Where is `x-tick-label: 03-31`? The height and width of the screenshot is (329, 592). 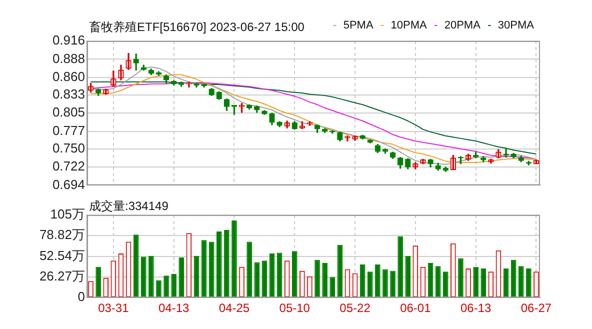
x-tick-label: 03-31 is located at coordinates (114, 308).